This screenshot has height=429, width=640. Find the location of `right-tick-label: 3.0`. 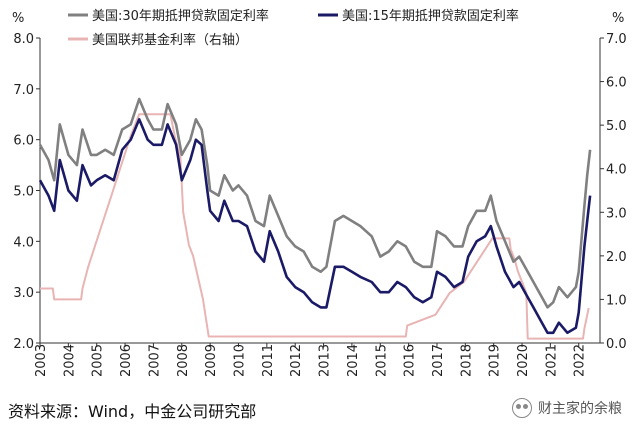

right-tick-label: 3.0 is located at coordinates (616, 213).